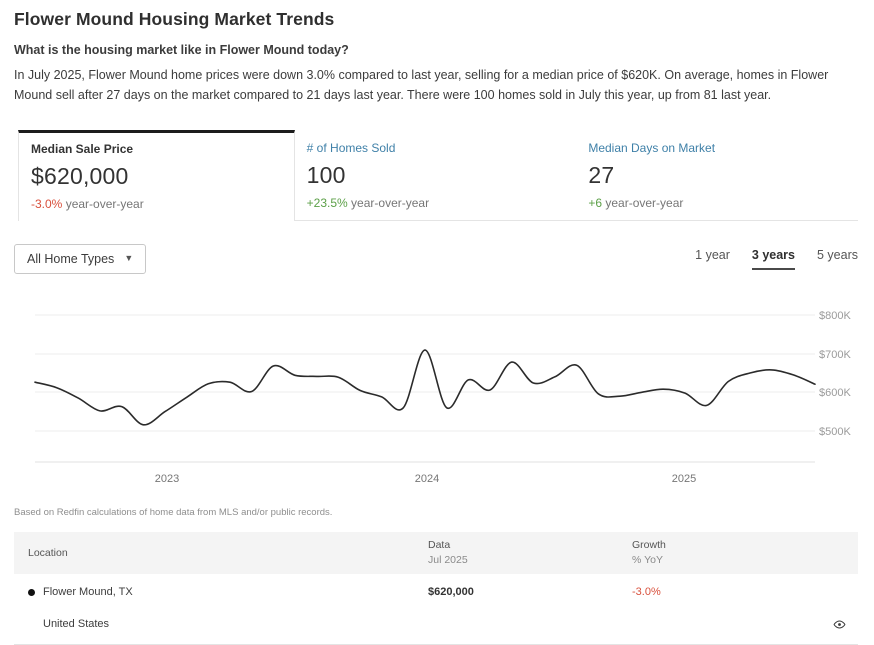  What do you see at coordinates (425, 387) in the screenshot?
I see `price-line-path` at bounding box center [425, 387].